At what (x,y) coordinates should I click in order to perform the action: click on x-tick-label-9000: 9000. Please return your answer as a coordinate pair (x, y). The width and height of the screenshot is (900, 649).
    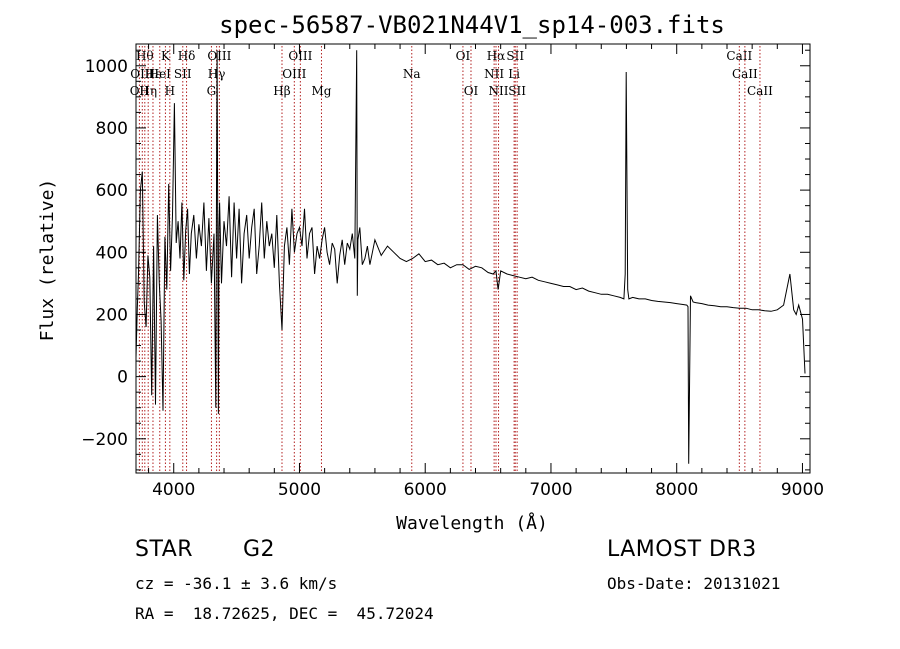
    Looking at the image, I should click on (802, 490).